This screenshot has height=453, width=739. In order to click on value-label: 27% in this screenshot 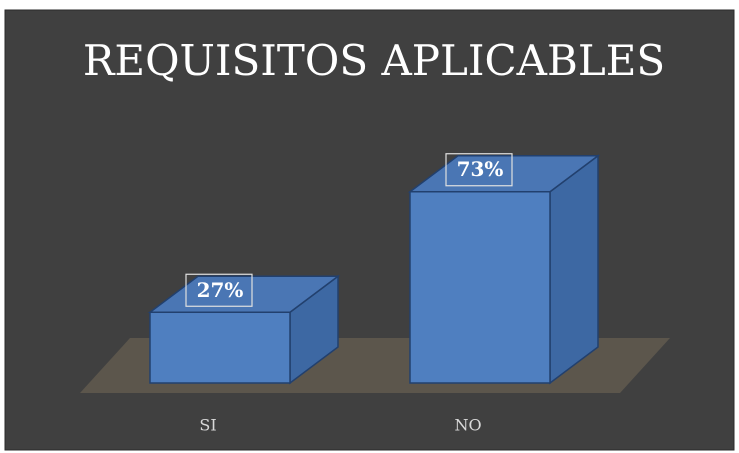, I will do `click(220, 290)`.